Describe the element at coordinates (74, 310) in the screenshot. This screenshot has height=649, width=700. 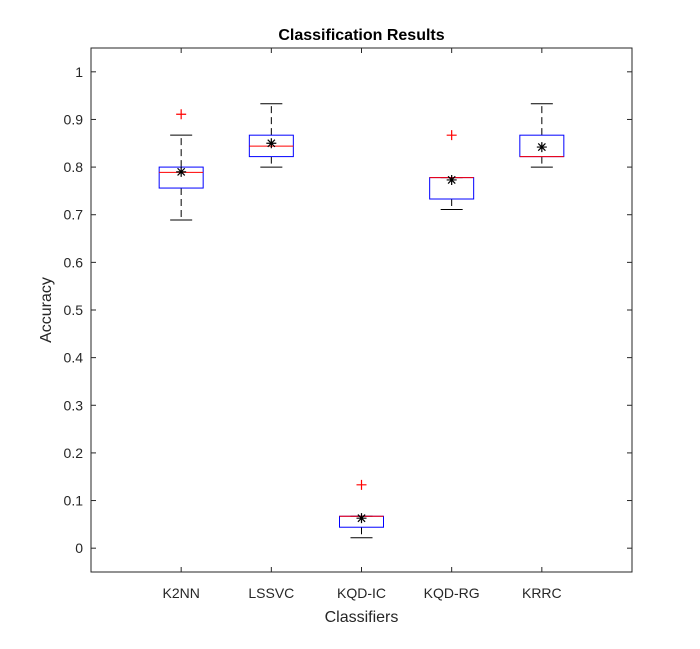
I see `y-tick-label: 0.5` at that location.